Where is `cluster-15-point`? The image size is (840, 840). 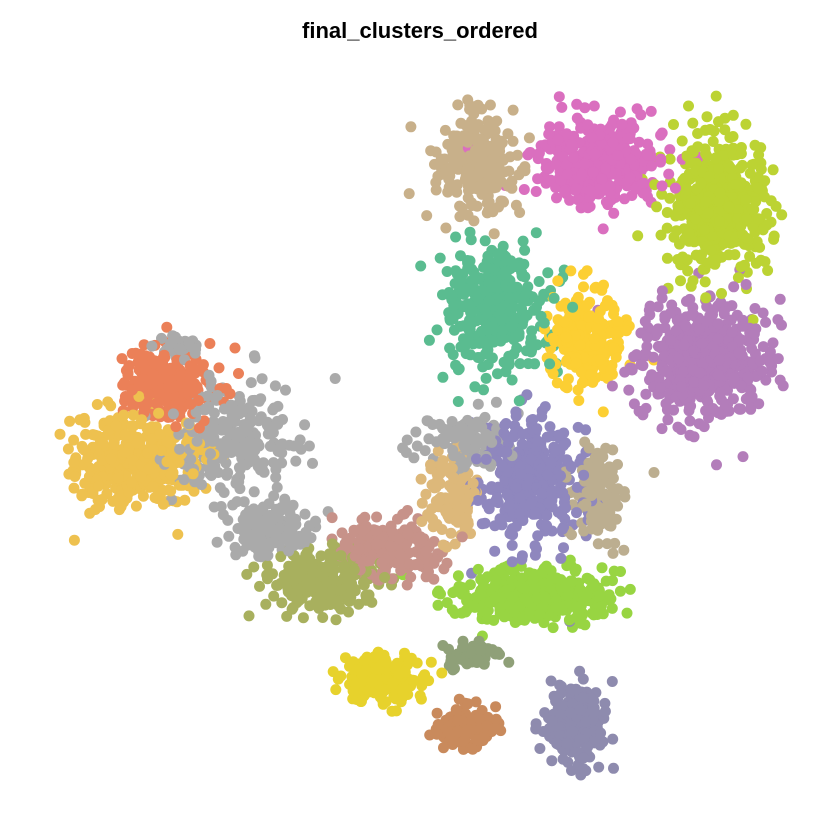 cluster-15-point is located at coordinates (264, 543).